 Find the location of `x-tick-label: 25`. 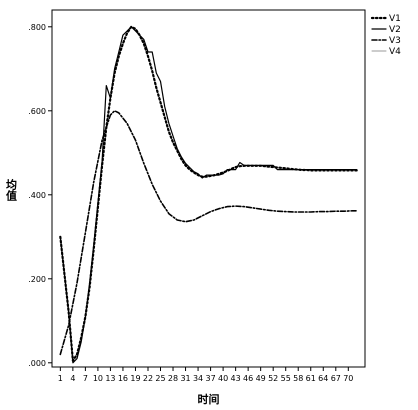

x-tick-label: 25 is located at coordinates (160, 378).